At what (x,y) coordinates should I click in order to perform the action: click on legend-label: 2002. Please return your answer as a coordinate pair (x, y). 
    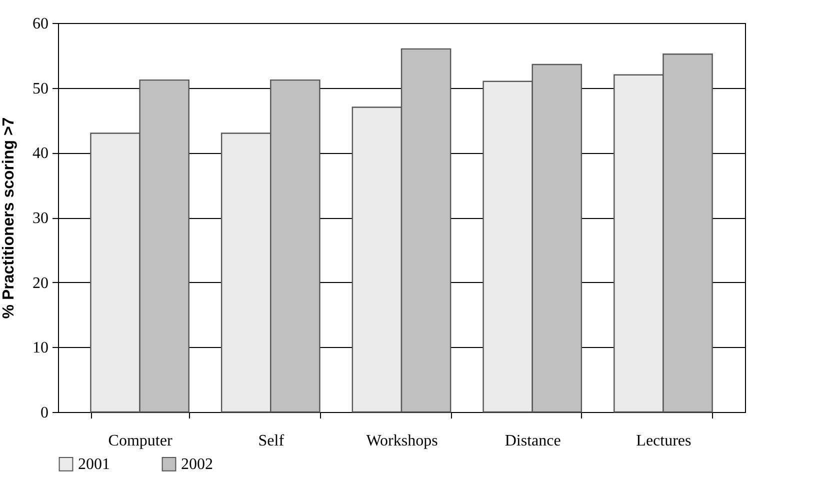
    Looking at the image, I should click on (197, 465).